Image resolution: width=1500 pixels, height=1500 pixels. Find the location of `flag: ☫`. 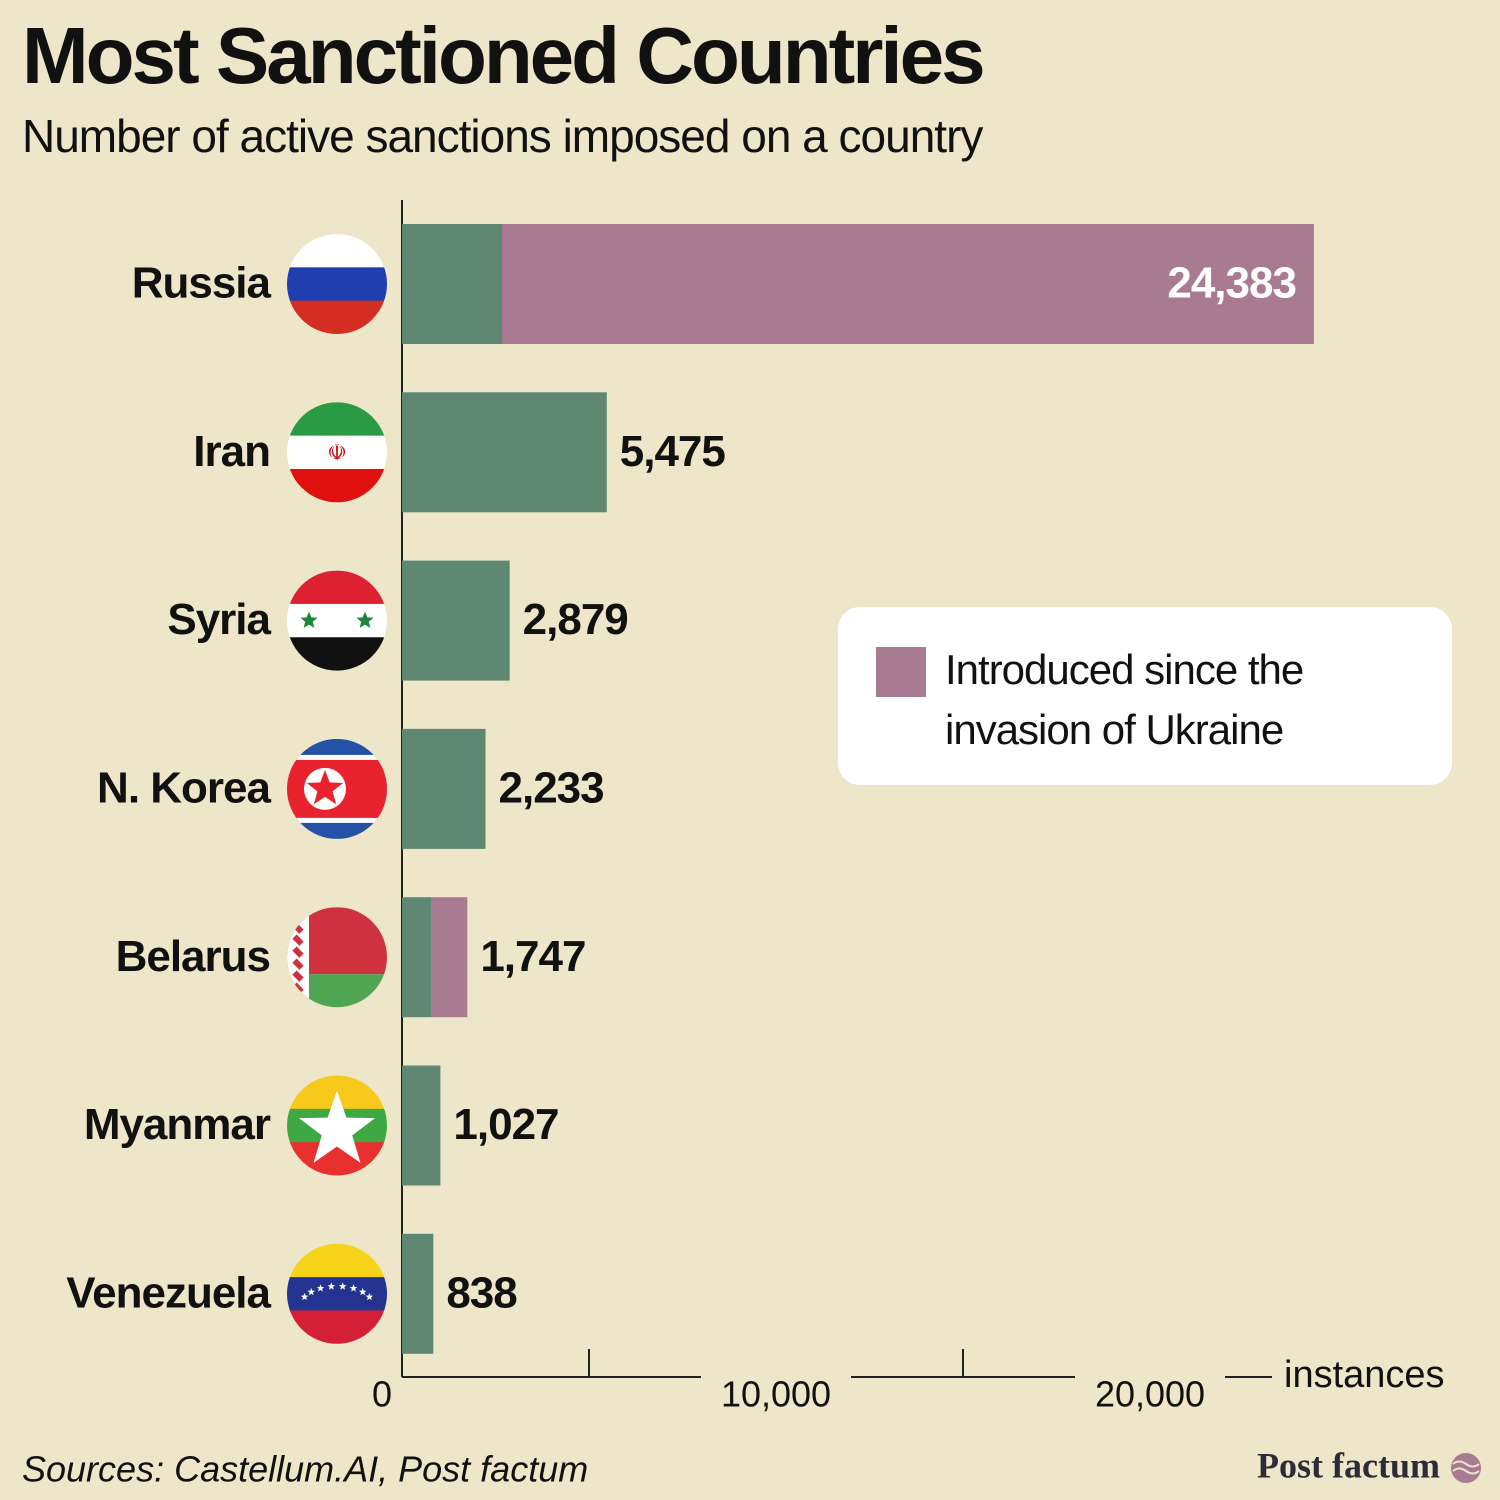

flag: ☫ is located at coordinates (337, 452).